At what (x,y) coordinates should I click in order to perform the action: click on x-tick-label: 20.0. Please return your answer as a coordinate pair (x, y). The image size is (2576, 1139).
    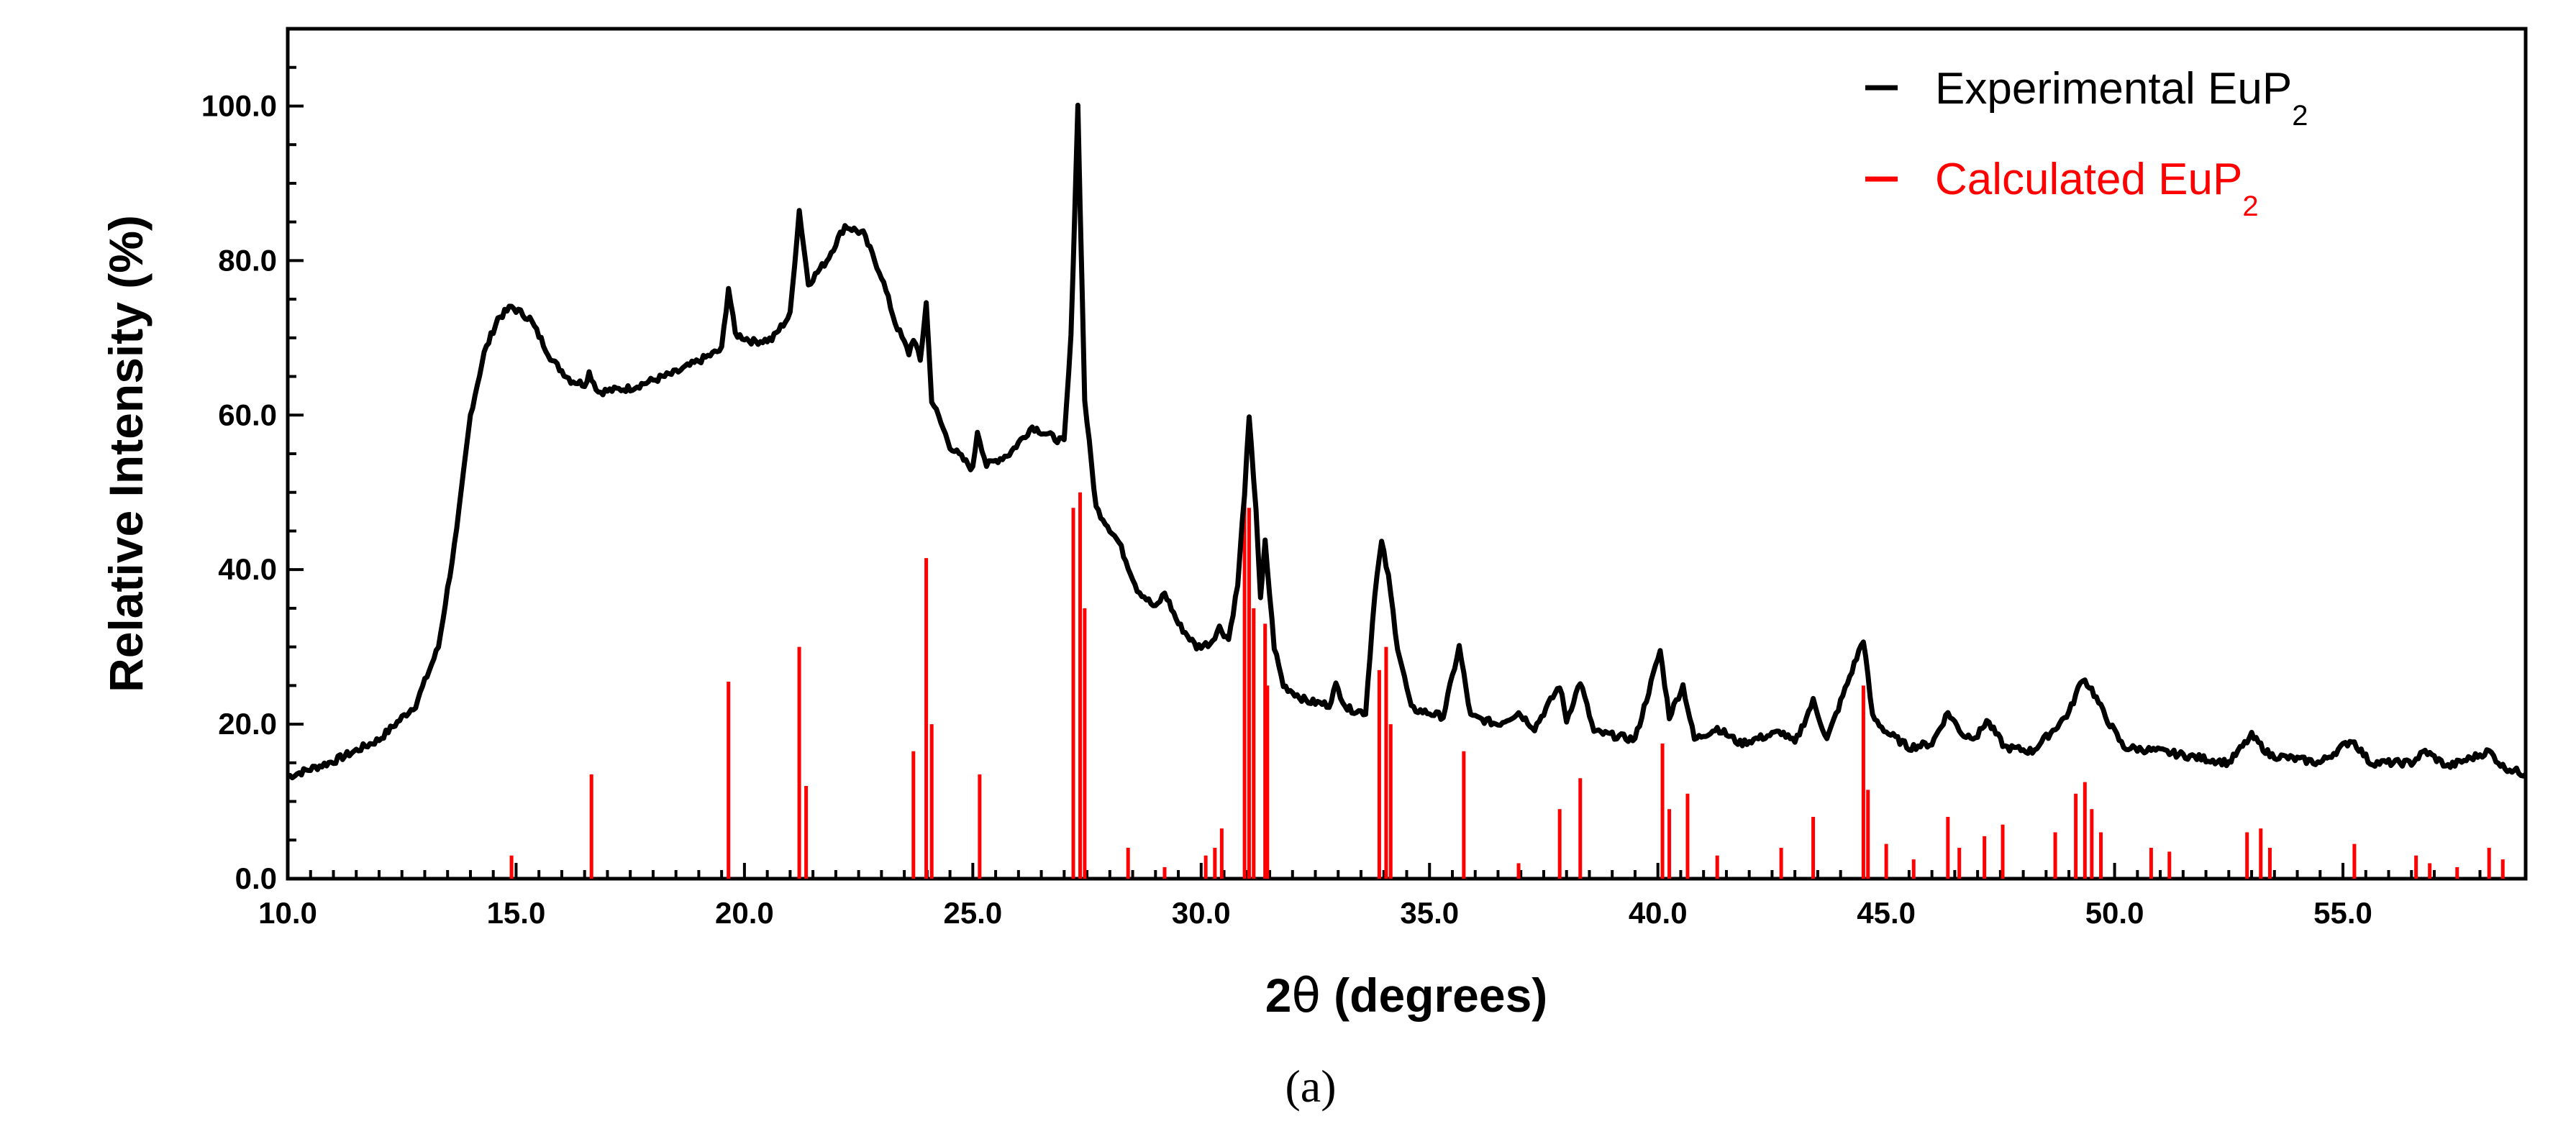
    Looking at the image, I should click on (744, 913).